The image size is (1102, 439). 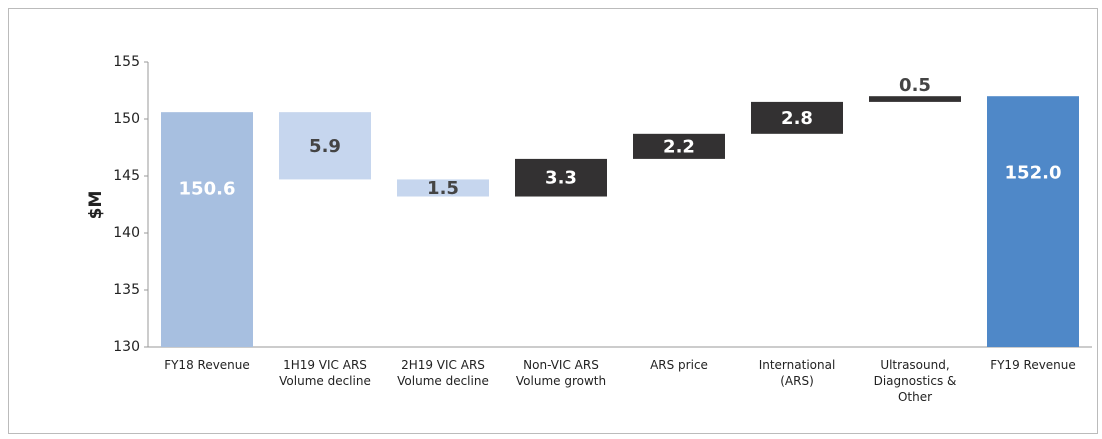 I want to click on y-tick-label: 140, so click(x=126, y=233).